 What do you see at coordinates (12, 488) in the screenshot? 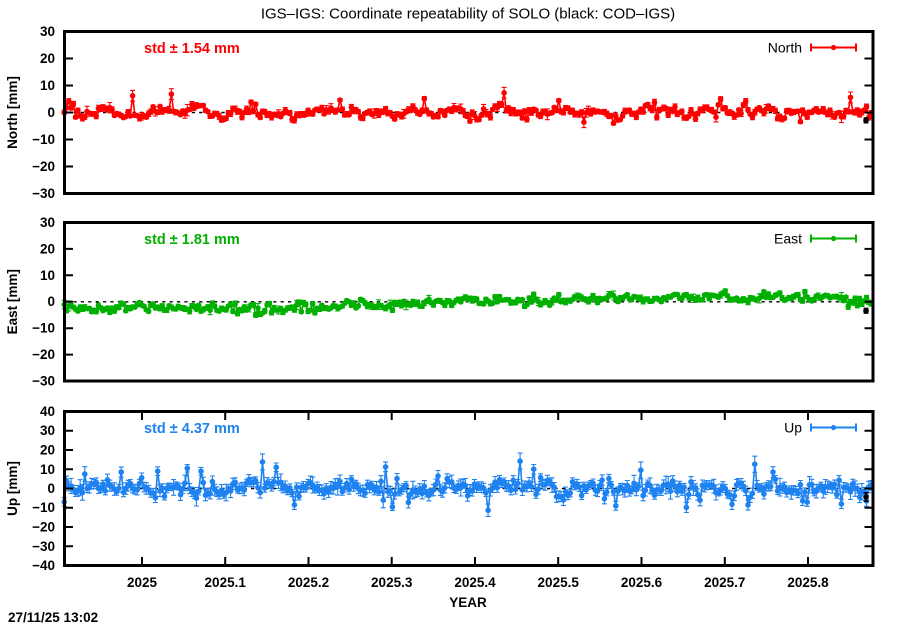
I see `svg-text: Up [mm]` at bounding box center [12, 488].